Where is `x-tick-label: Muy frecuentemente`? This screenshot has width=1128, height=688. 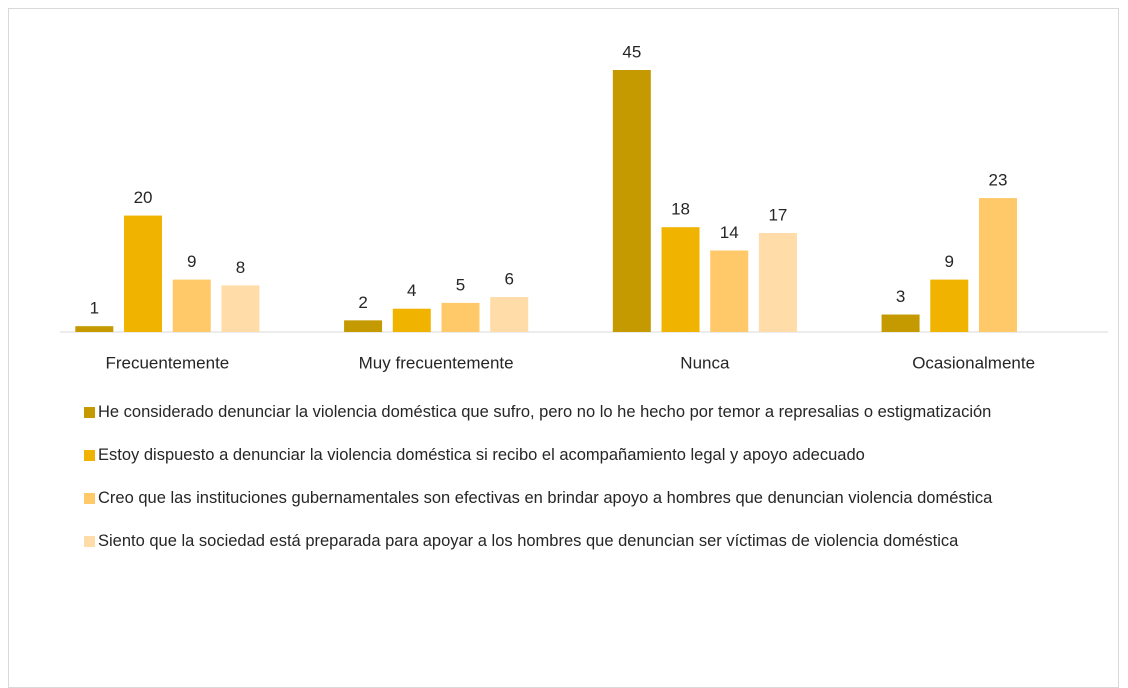 x-tick-label: Muy frecuentemente is located at coordinates (436, 362).